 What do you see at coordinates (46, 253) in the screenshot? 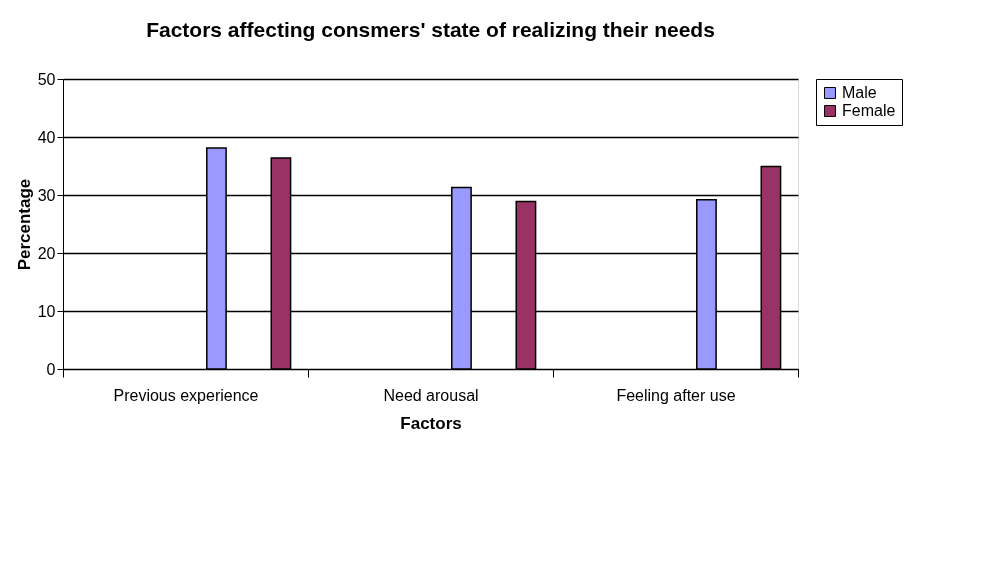
I see `y-tick-label: 20` at bounding box center [46, 253].